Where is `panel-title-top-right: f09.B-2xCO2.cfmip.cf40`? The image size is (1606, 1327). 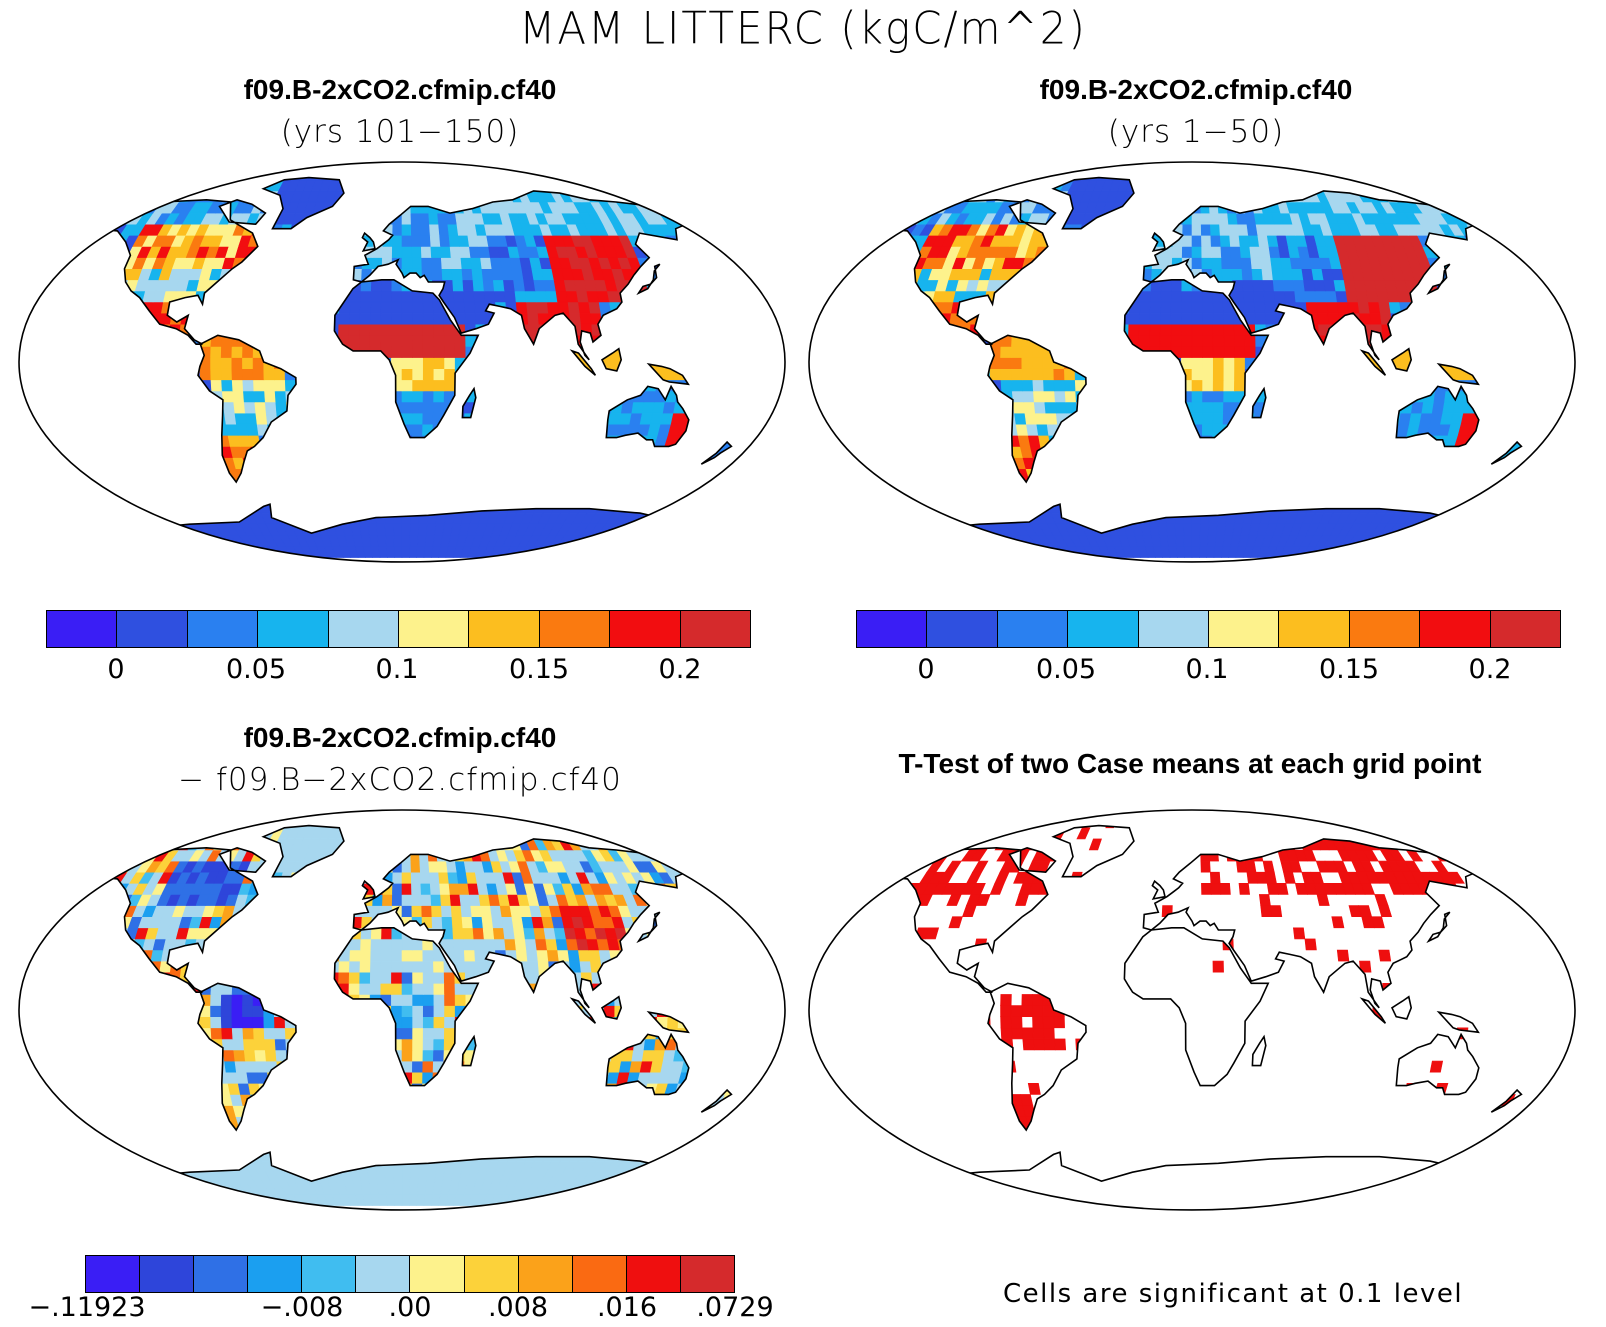 panel-title-top-right: f09.B-2xCO2.cfmip.cf40 is located at coordinates (1196, 89).